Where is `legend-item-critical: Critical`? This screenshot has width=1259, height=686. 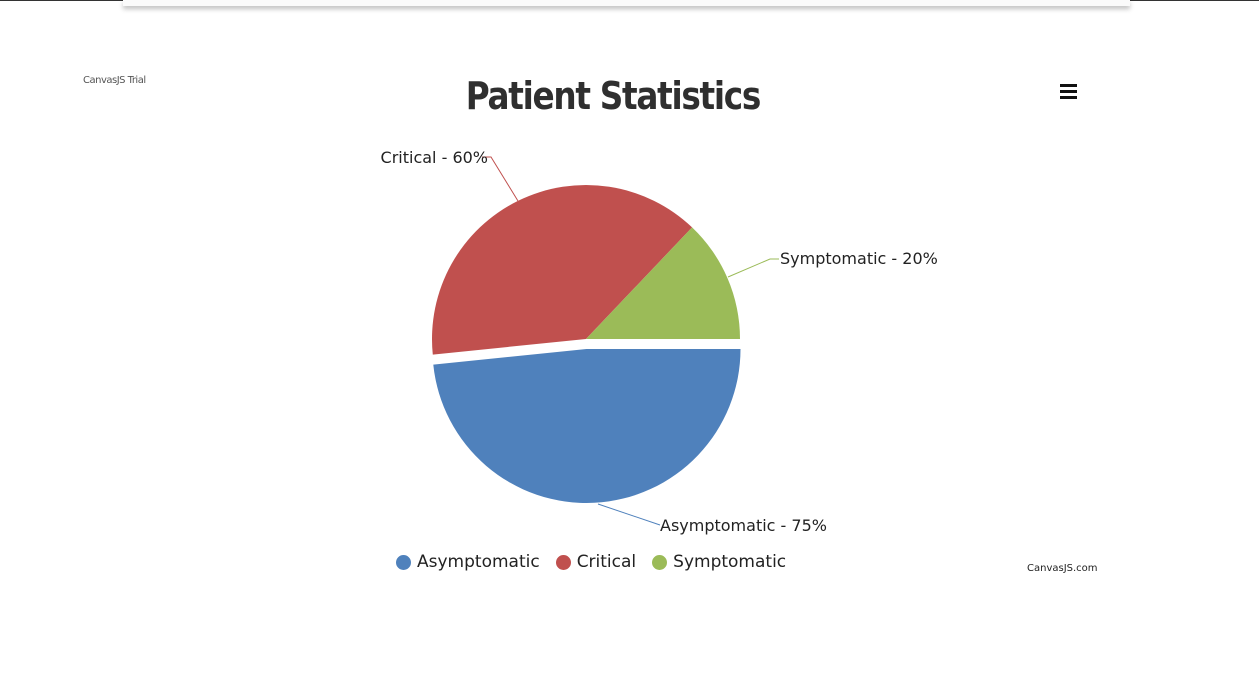
legend-item-critical: Critical is located at coordinates (596, 562).